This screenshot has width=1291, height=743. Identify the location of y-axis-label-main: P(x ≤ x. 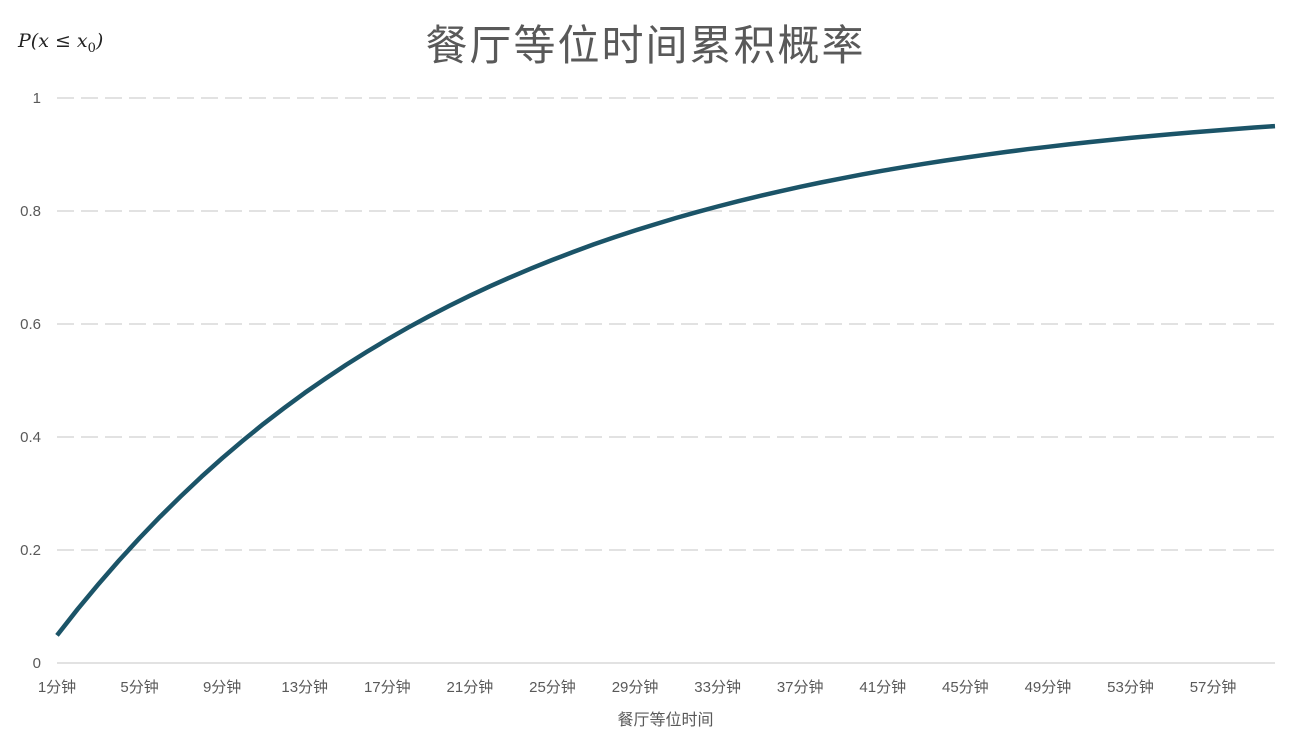
(53, 41).